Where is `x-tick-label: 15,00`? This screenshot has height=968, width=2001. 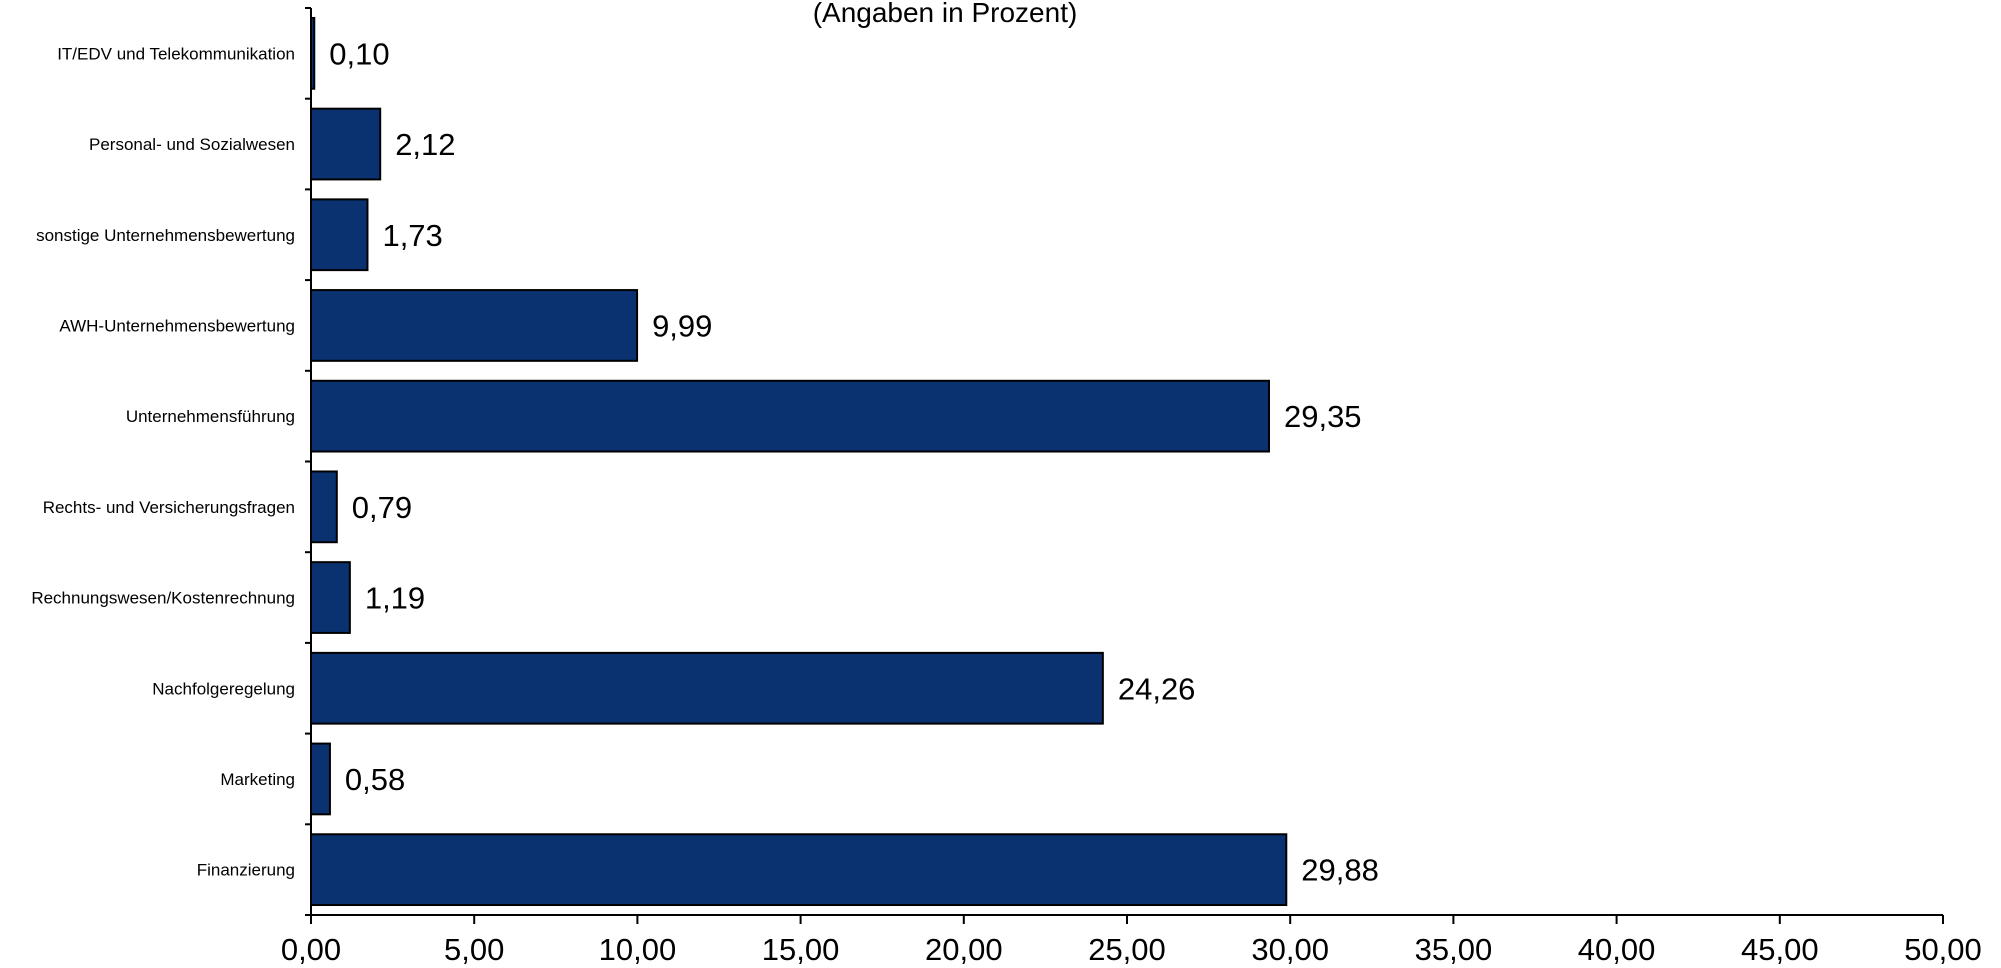 x-tick-label: 15,00 is located at coordinates (801, 949).